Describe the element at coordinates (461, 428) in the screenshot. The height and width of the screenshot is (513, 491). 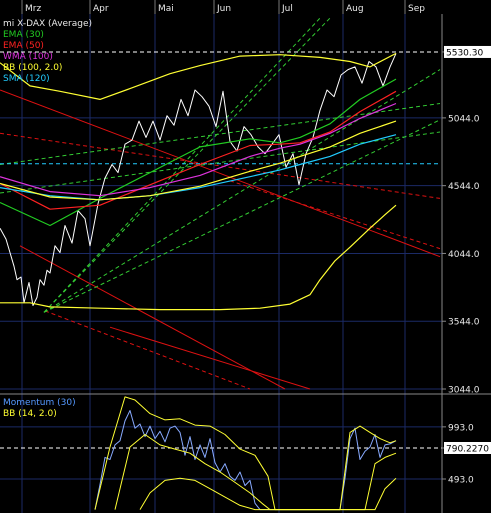
I see `axis-tick-label: 993.0` at that location.